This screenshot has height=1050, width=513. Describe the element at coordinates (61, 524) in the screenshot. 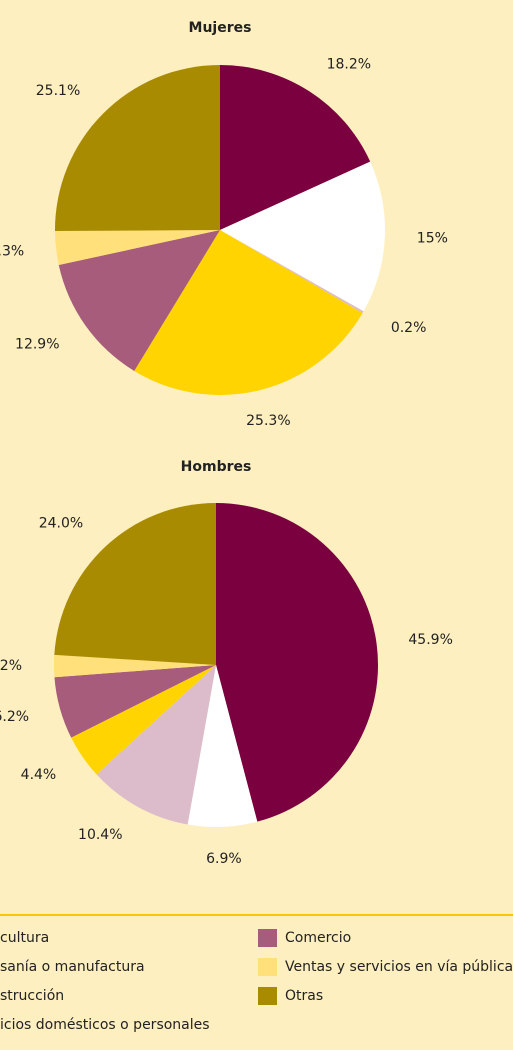

I see `data-label: 24.0%` at that location.